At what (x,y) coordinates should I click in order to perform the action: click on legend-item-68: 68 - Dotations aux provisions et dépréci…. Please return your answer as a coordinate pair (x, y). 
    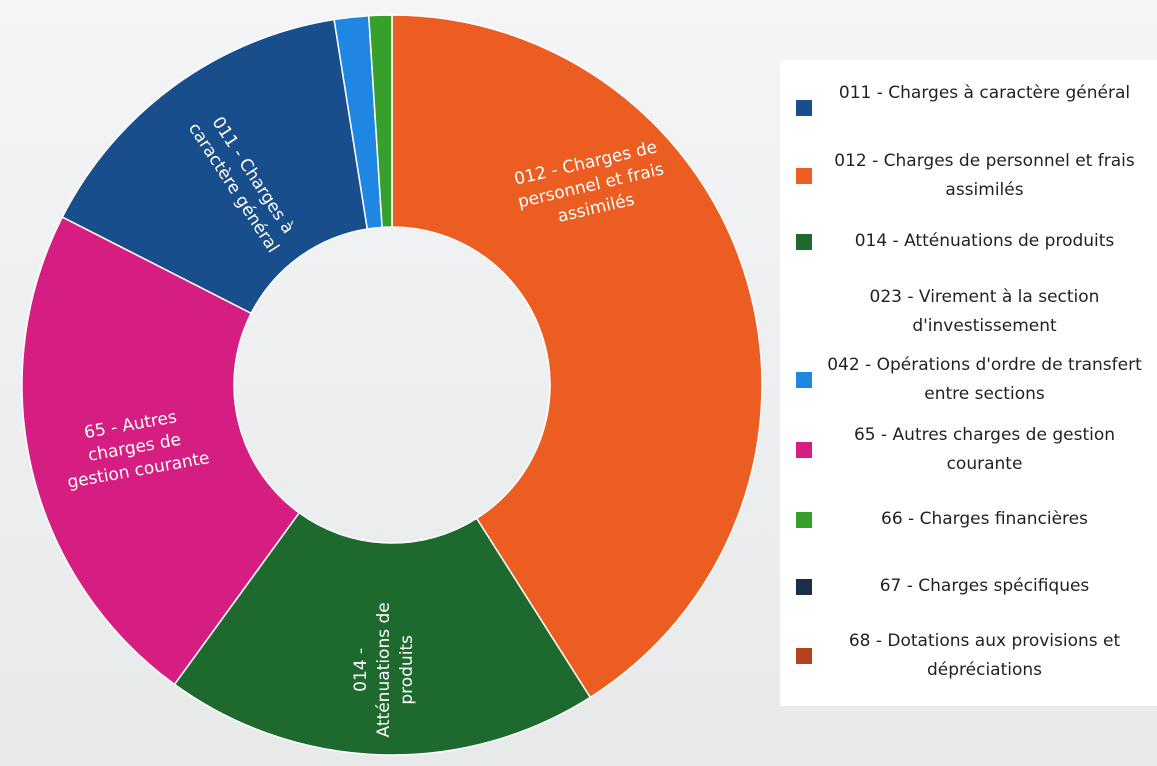
    Looking at the image, I should click on (968, 656).